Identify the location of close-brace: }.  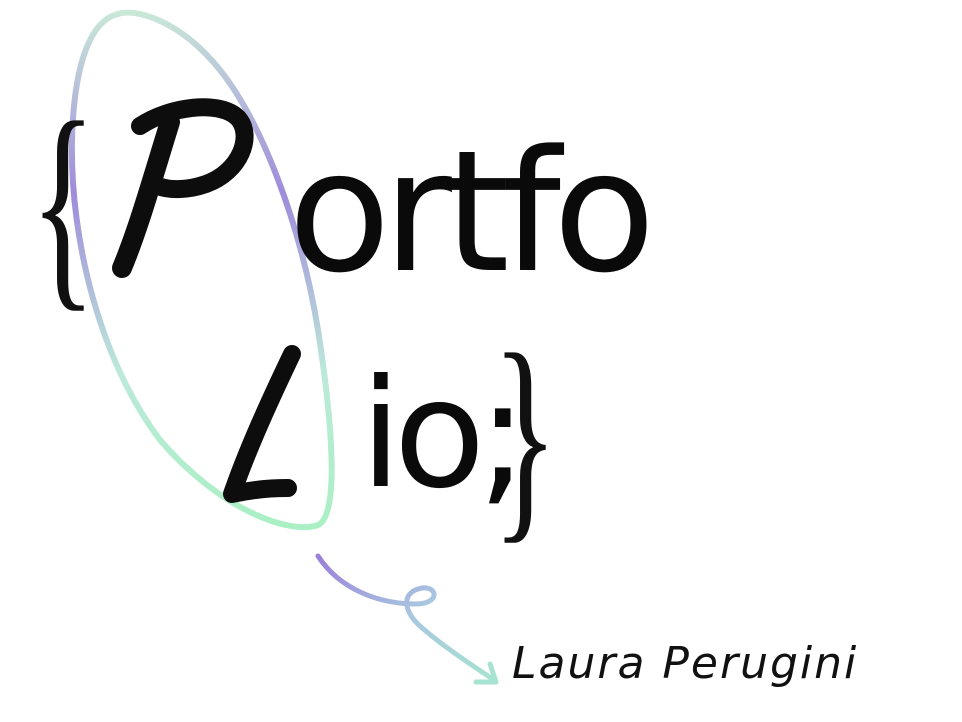
(525, 434).